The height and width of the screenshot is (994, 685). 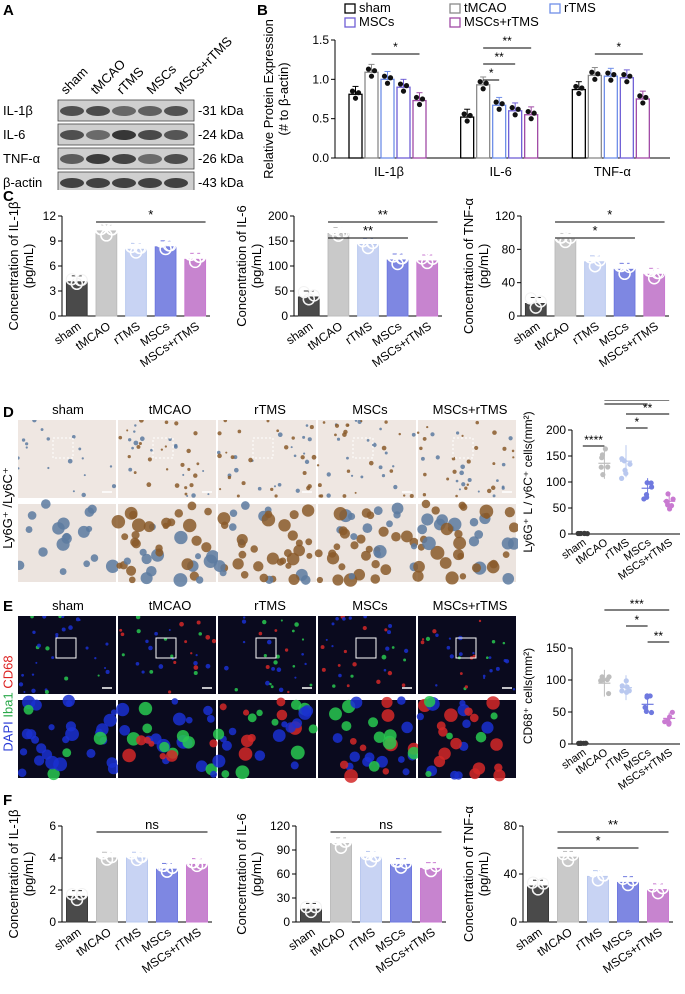 What do you see at coordinates (350, 8) in the screenshot?
I see `legend-swatch` at bounding box center [350, 8].